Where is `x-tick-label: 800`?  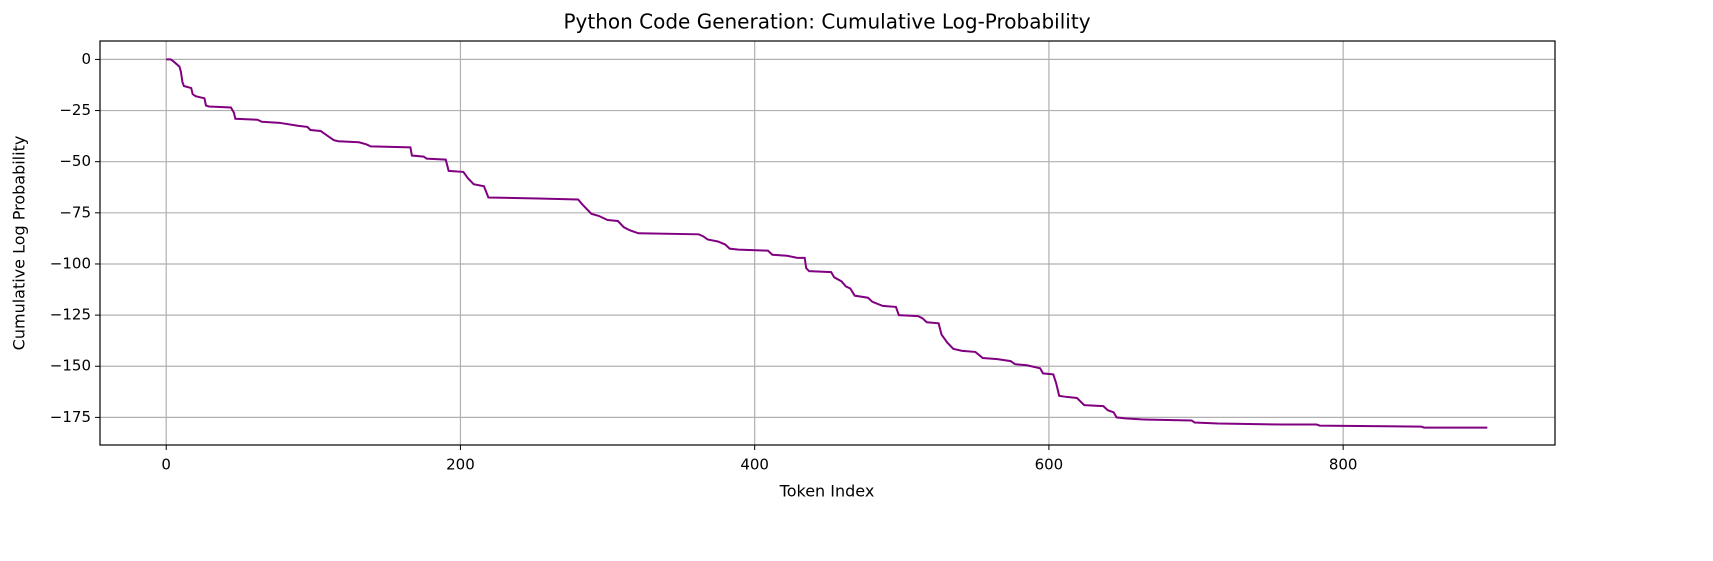 x-tick-label: 800 is located at coordinates (1343, 465).